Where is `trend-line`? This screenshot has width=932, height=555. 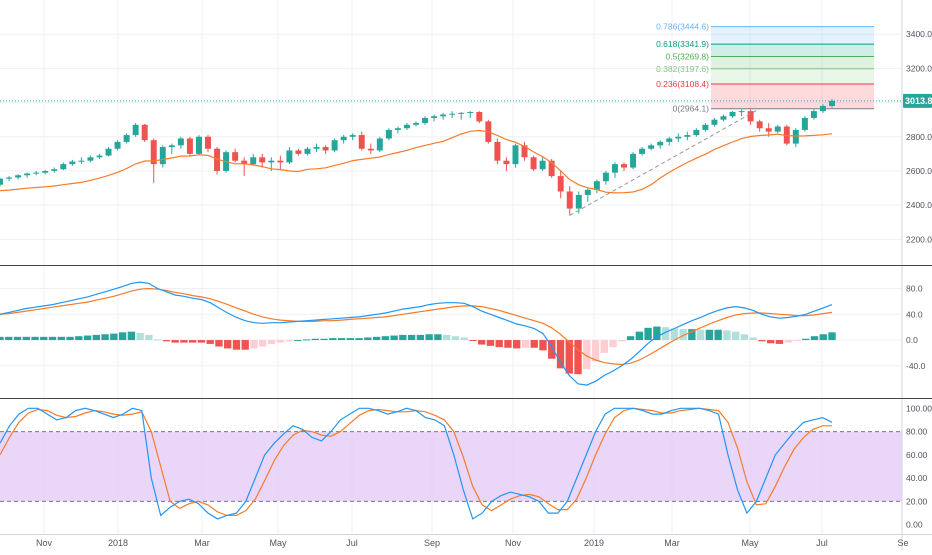
trend-line is located at coordinates (664, 162).